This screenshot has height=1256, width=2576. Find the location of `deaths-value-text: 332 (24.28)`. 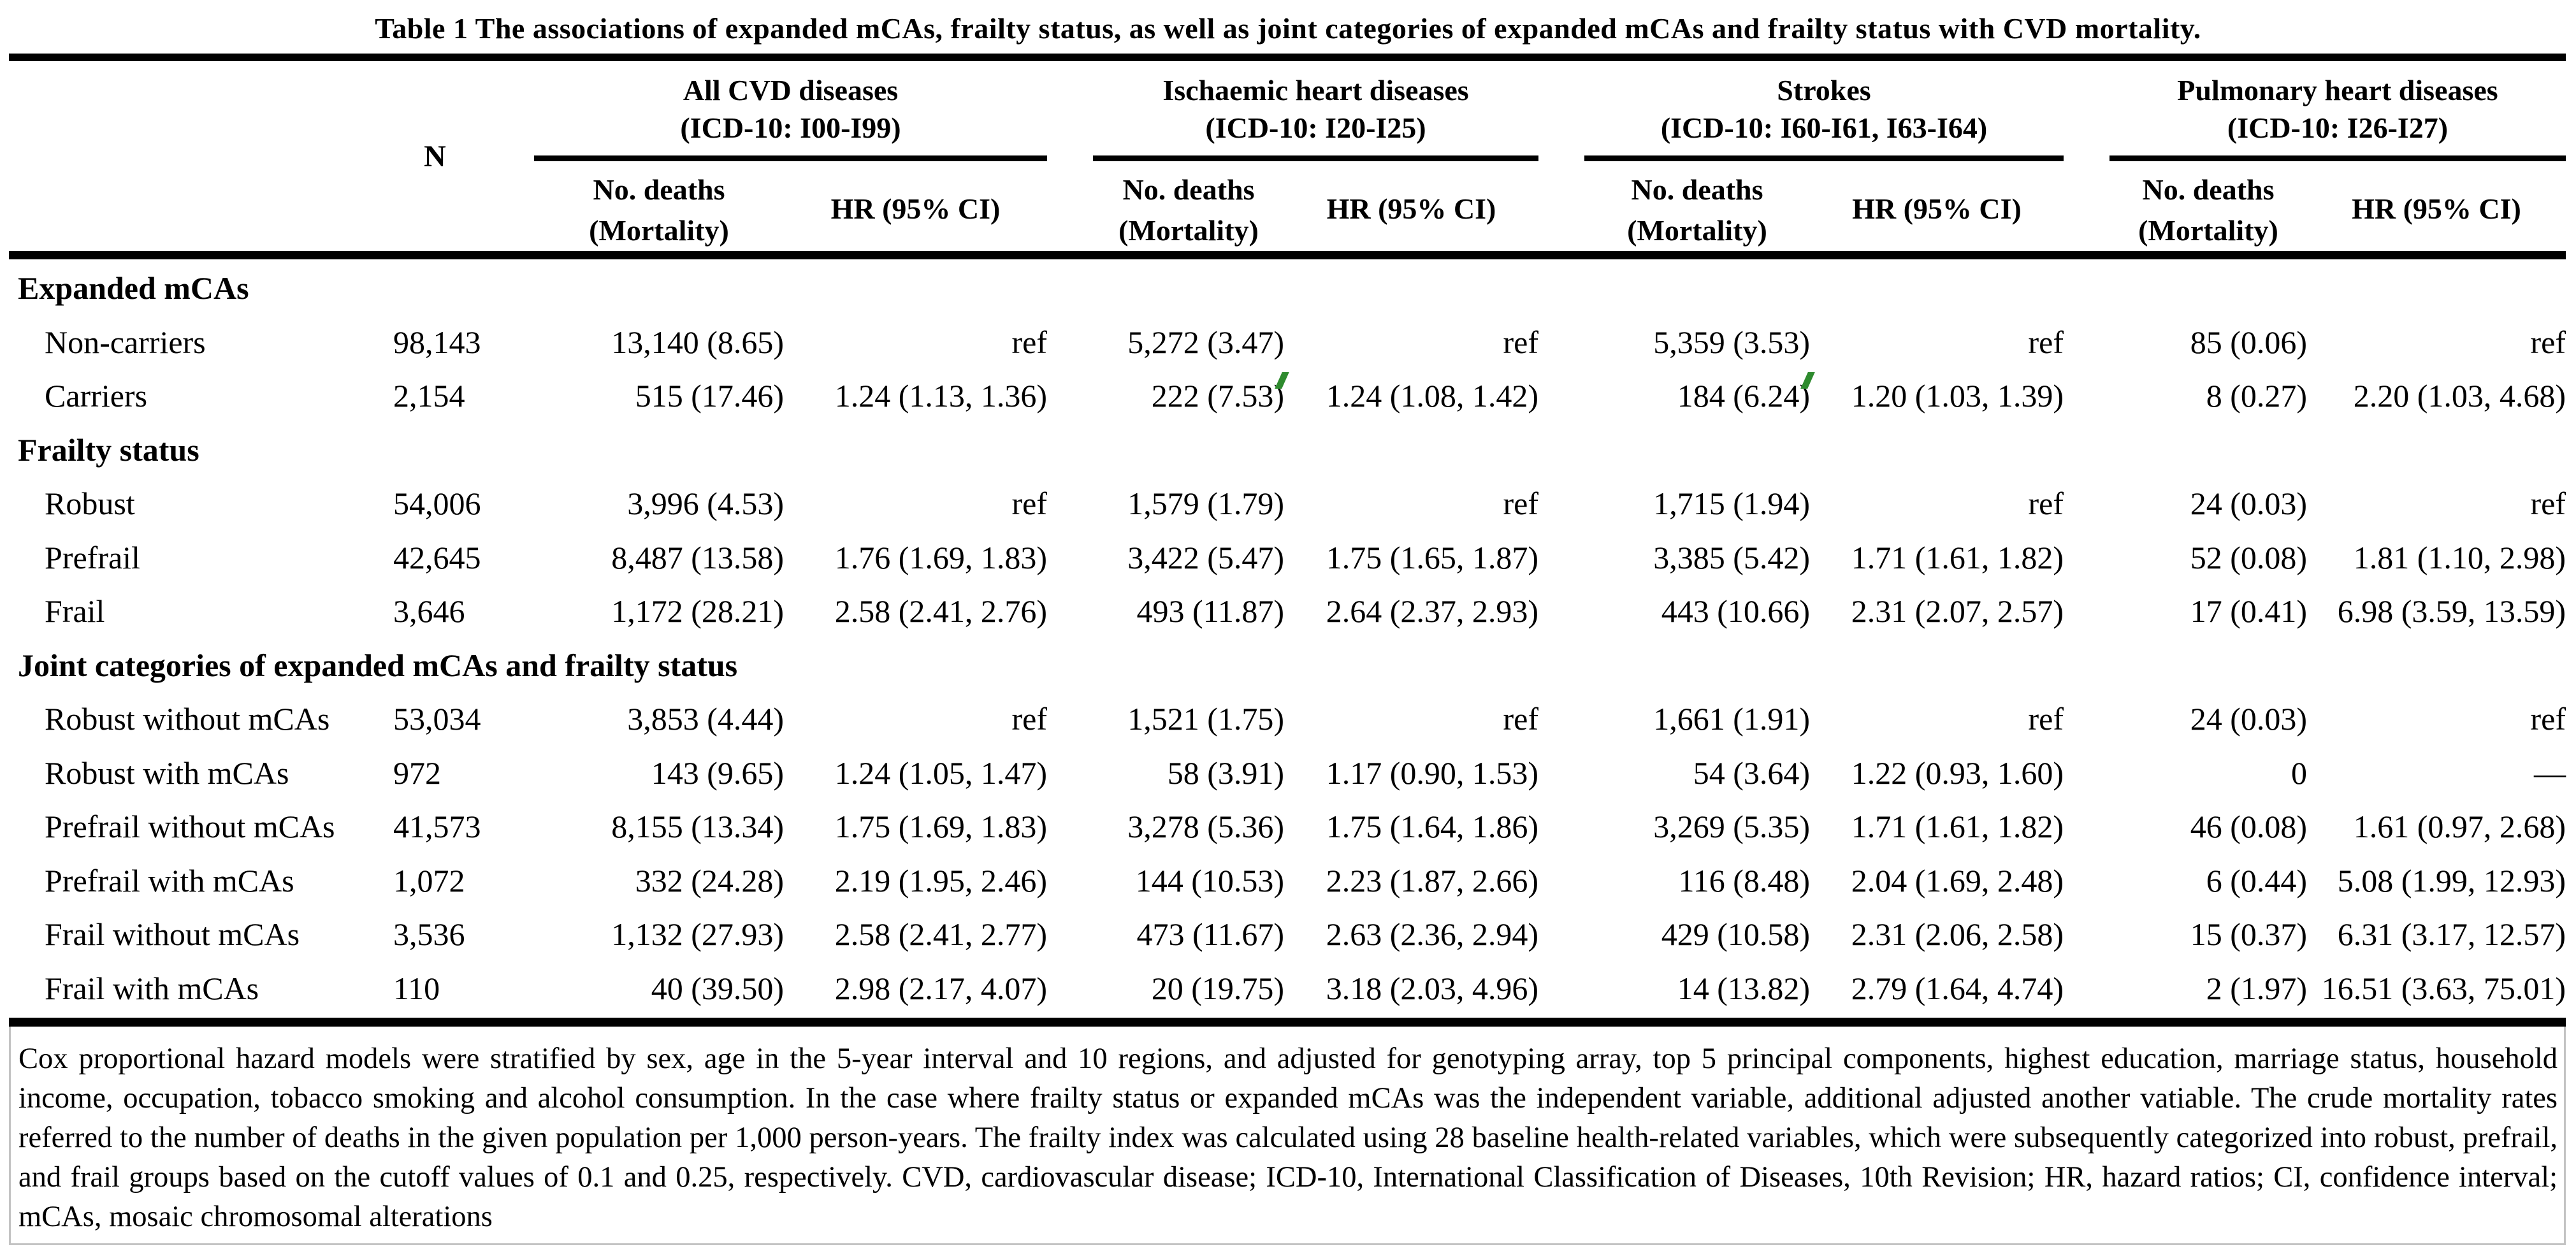

deaths-value-text: 332 (24.28) is located at coordinates (709, 880).